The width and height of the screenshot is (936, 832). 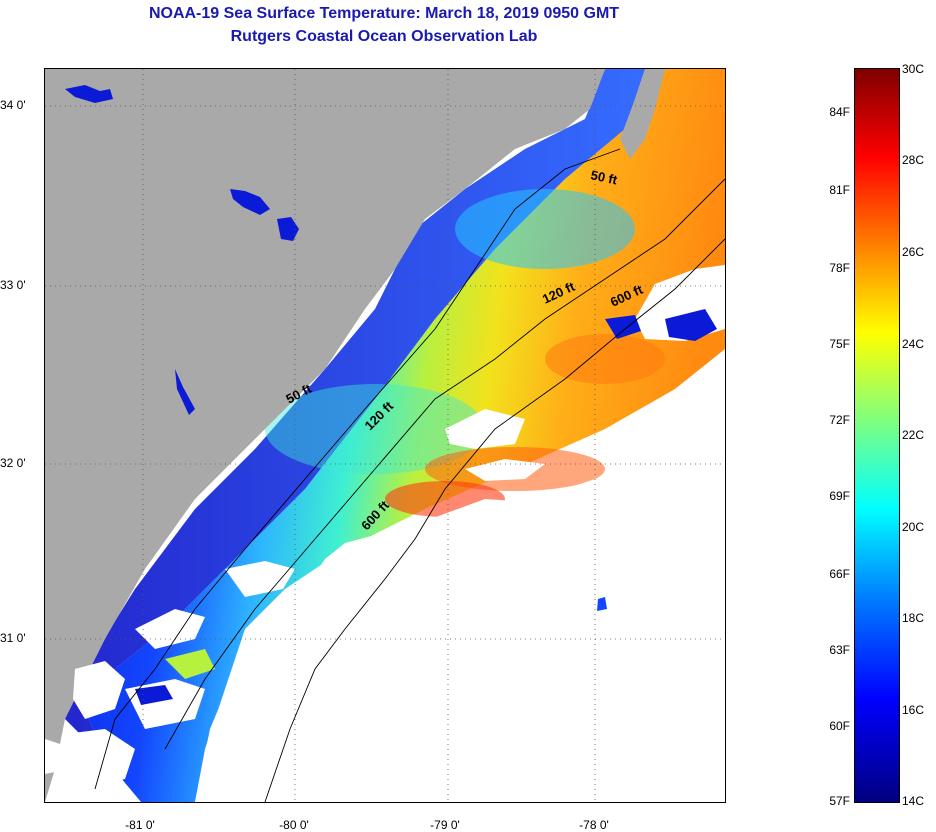 What do you see at coordinates (913, 252) in the screenshot?
I see `colorbar-c-label: 26C` at bounding box center [913, 252].